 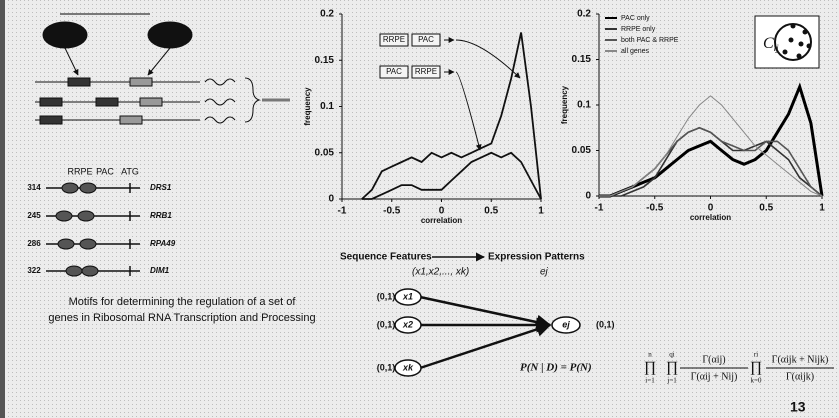 I want to click on legend-label: PAC only, so click(x=635, y=18).